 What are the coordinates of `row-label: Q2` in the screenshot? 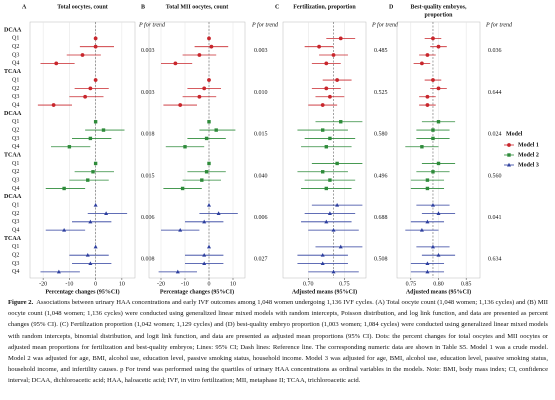 It's located at (15, 47).